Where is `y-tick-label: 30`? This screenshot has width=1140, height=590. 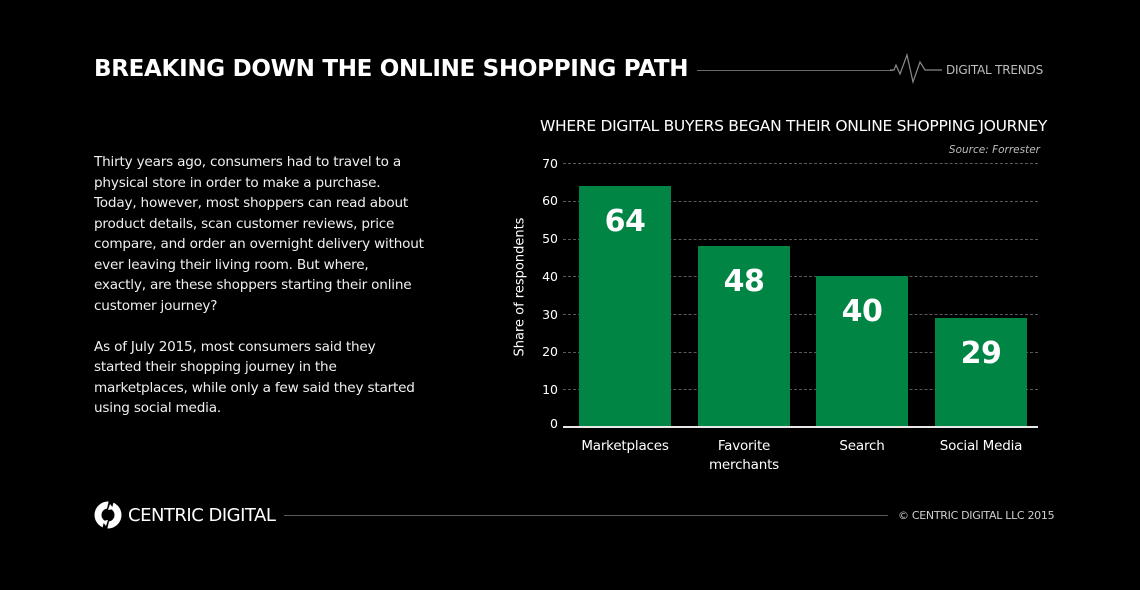
y-tick-label: 30 is located at coordinates (550, 314).